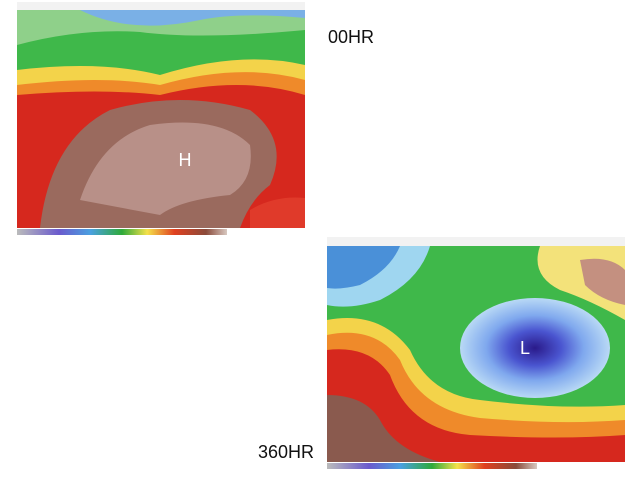 This screenshot has width=640, height=480. What do you see at coordinates (185, 160) in the screenshot?
I see `high-marker: H` at bounding box center [185, 160].